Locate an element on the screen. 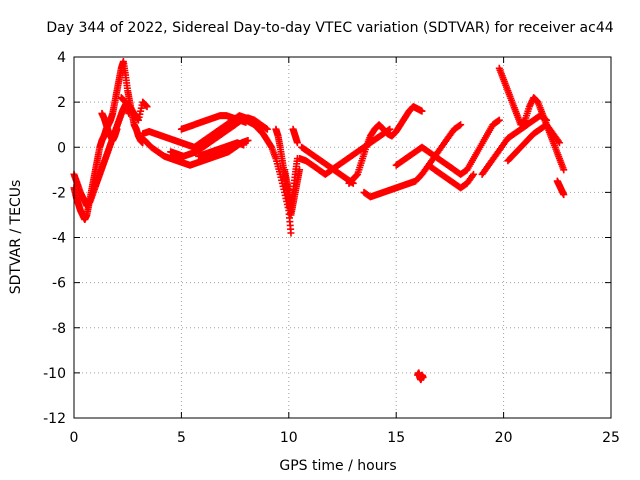 The height and width of the screenshot is (480, 640). y-tick-label: -2 is located at coordinates (59, 193).